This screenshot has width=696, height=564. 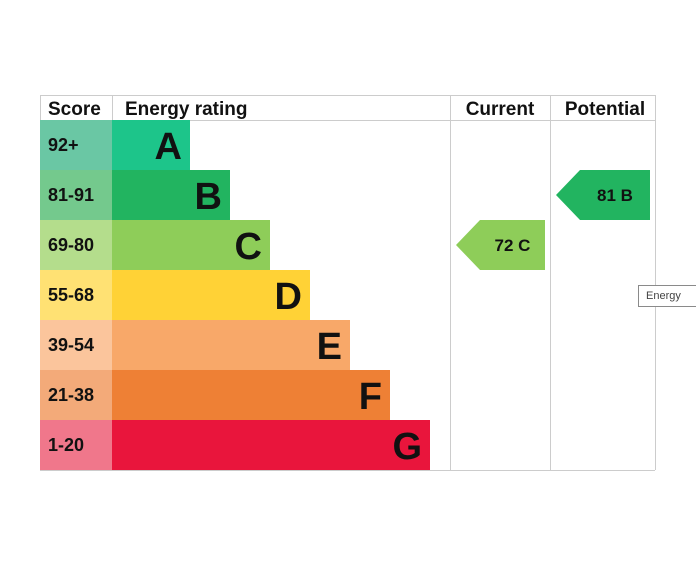 What do you see at coordinates (271, 445) in the screenshot?
I see `rating-bar-g` at bounding box center [271, 445].